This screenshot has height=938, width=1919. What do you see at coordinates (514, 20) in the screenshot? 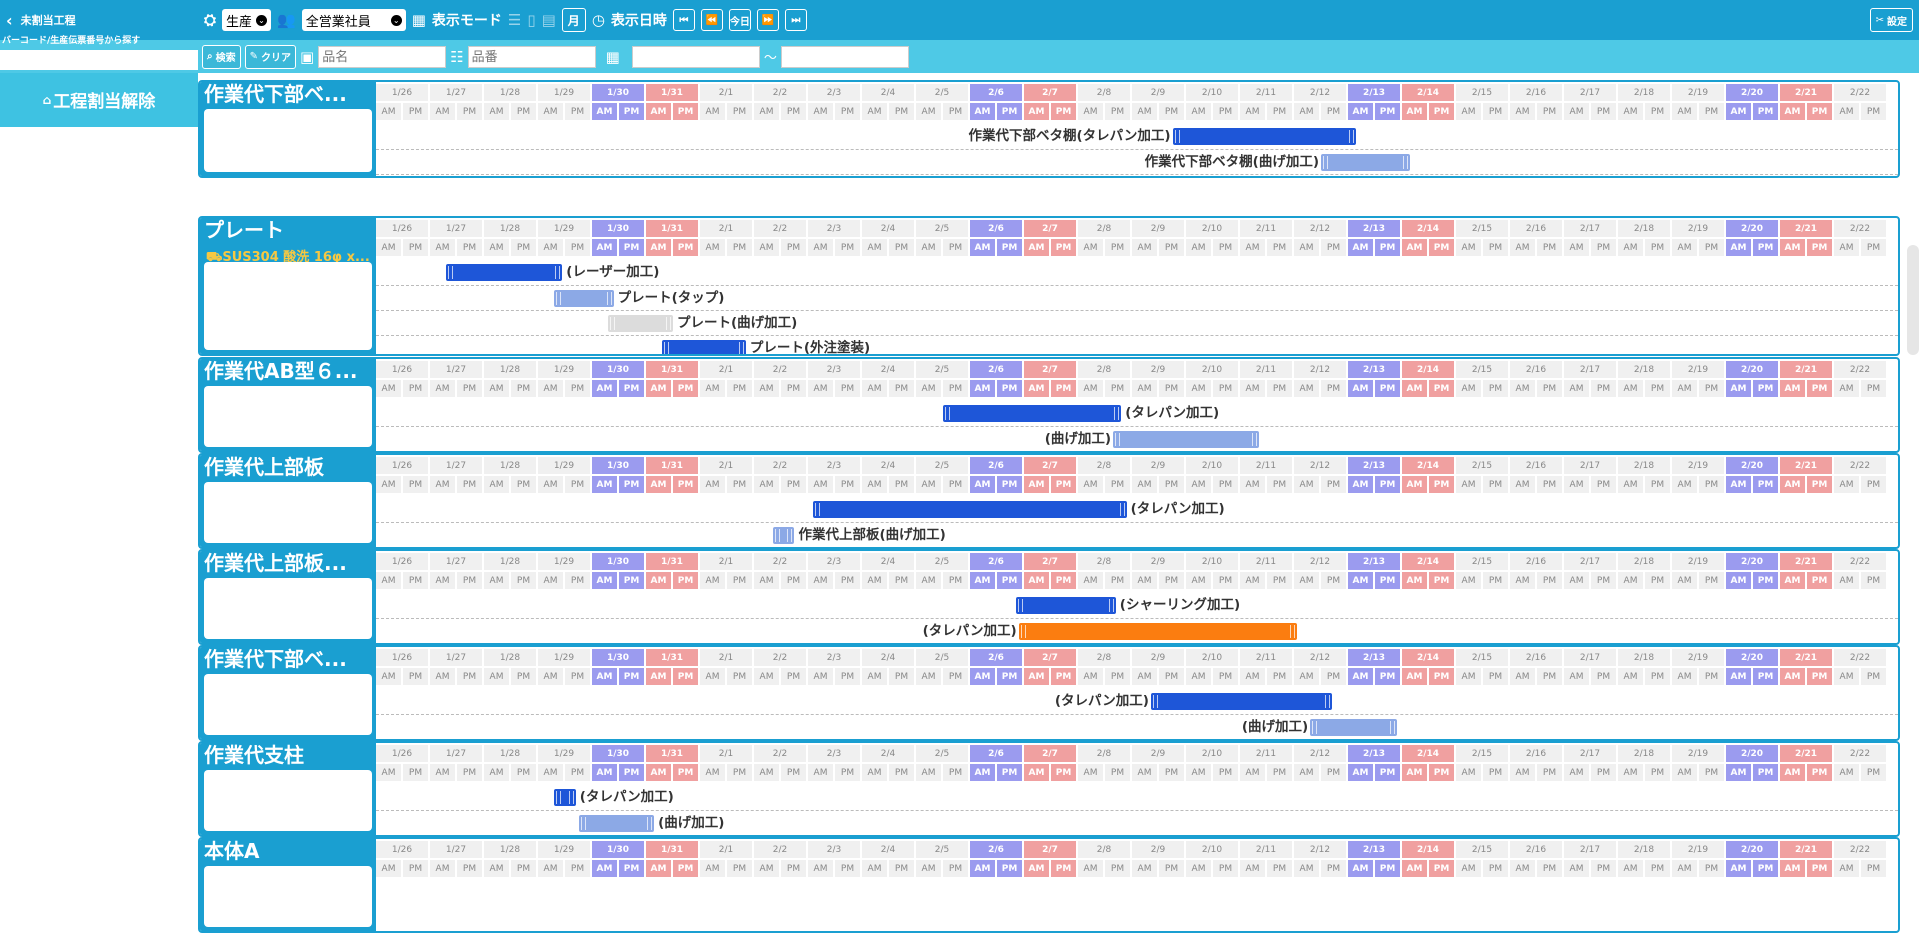
I see `list-view-icon: ☰` at bounding box center [514, 20].